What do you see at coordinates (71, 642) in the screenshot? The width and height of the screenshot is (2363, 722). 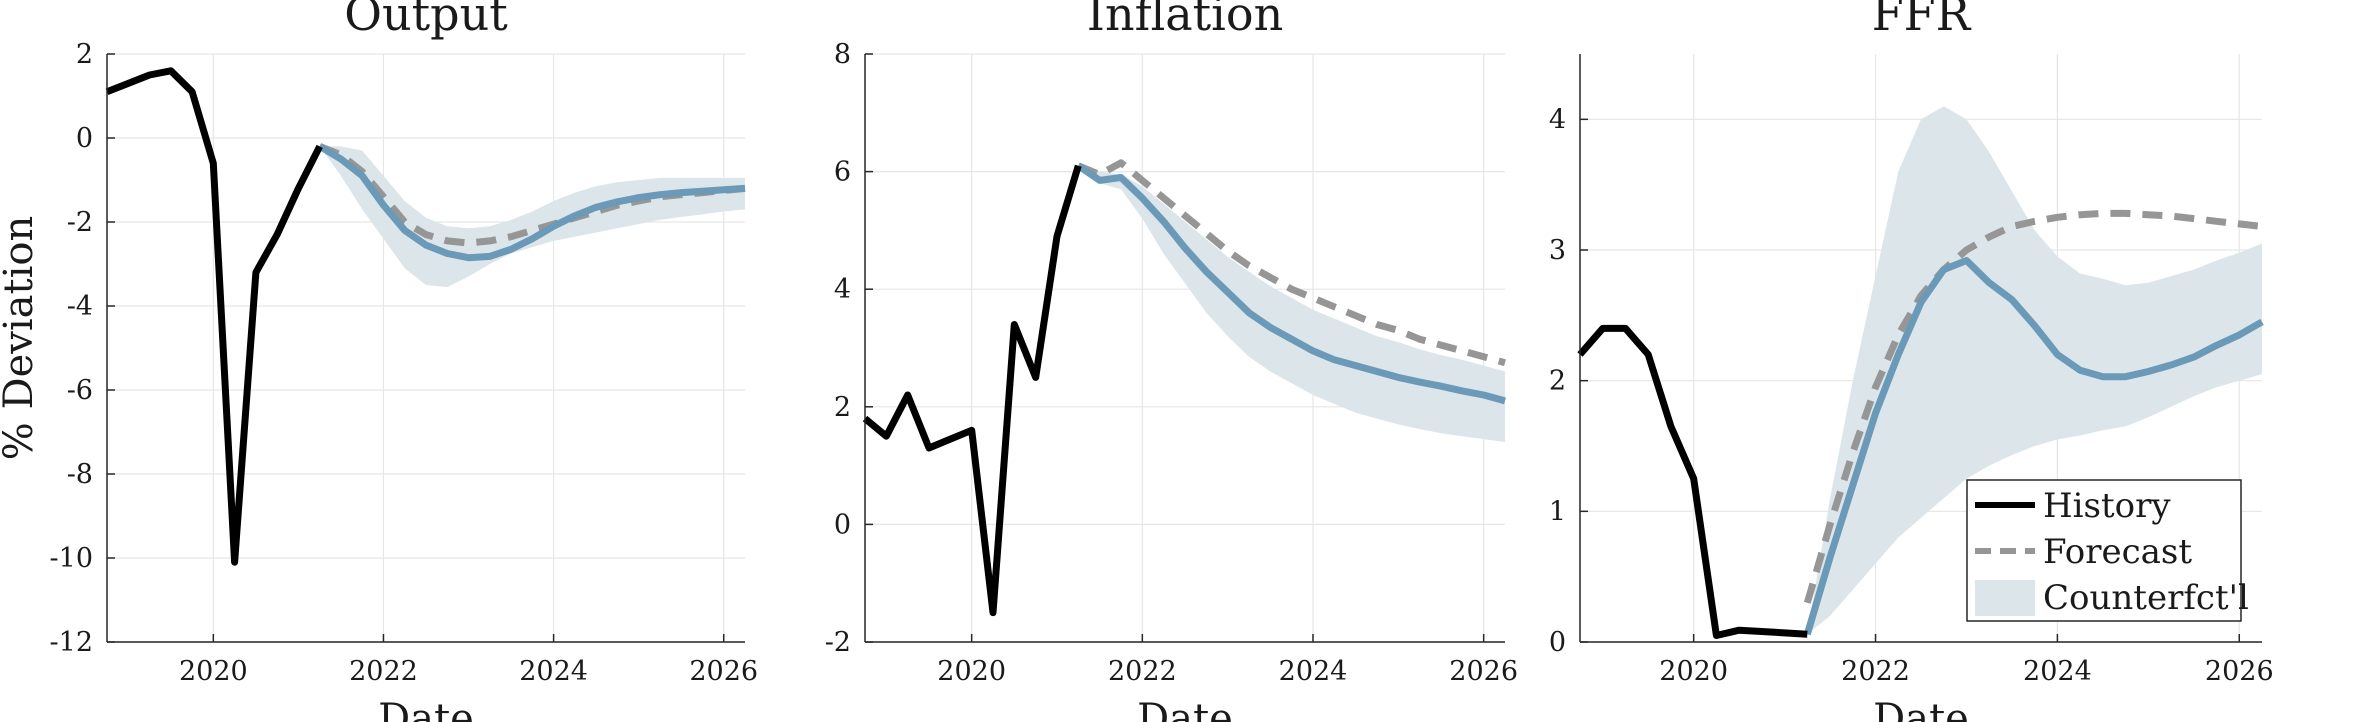 I see `y-tick-label-output: -12` at bounding box center [71, 642].